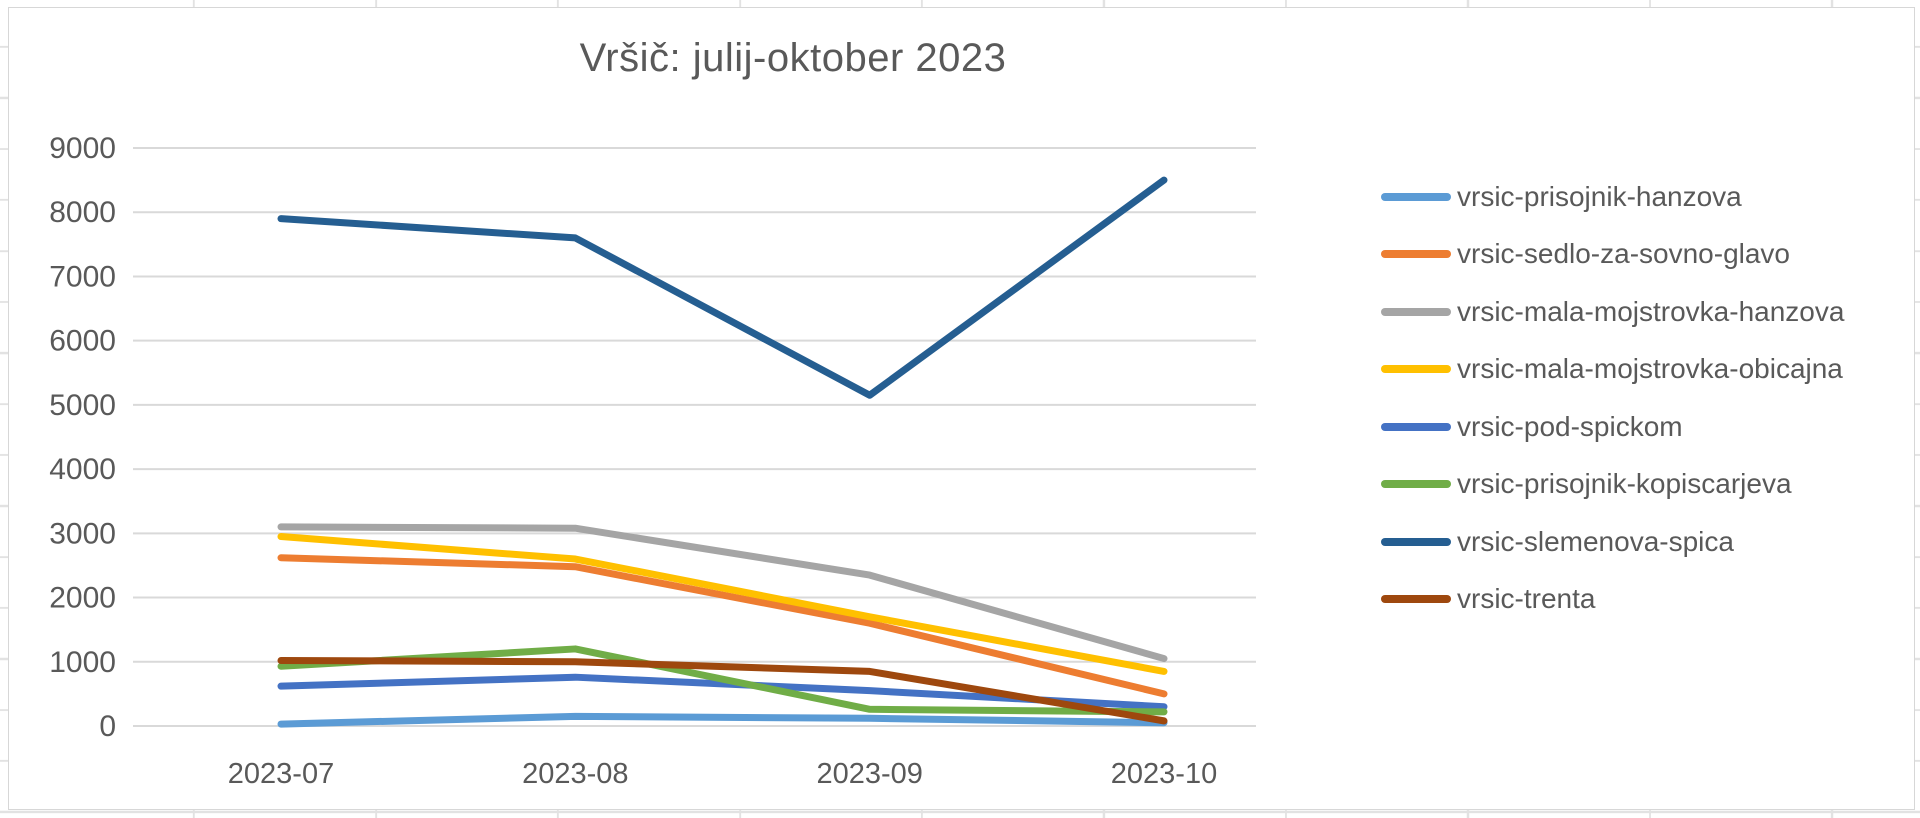 This screenshot has width=1920, height=818. I want to click on x-axis-tick-label: 2023-08, so click(575, 774).